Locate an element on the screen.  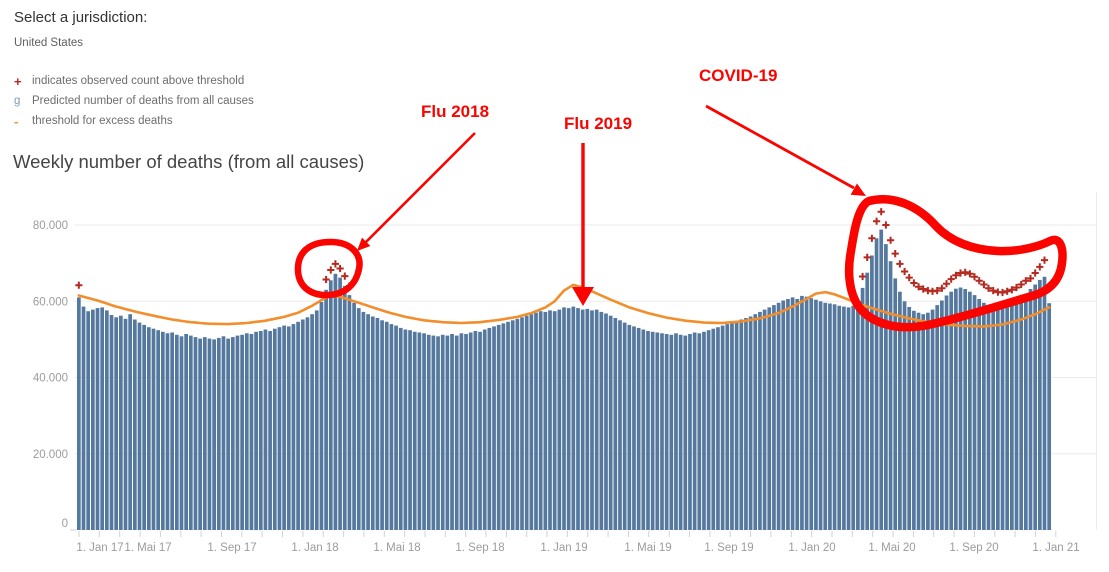
plus-marks is located at coordinates (564, 252).